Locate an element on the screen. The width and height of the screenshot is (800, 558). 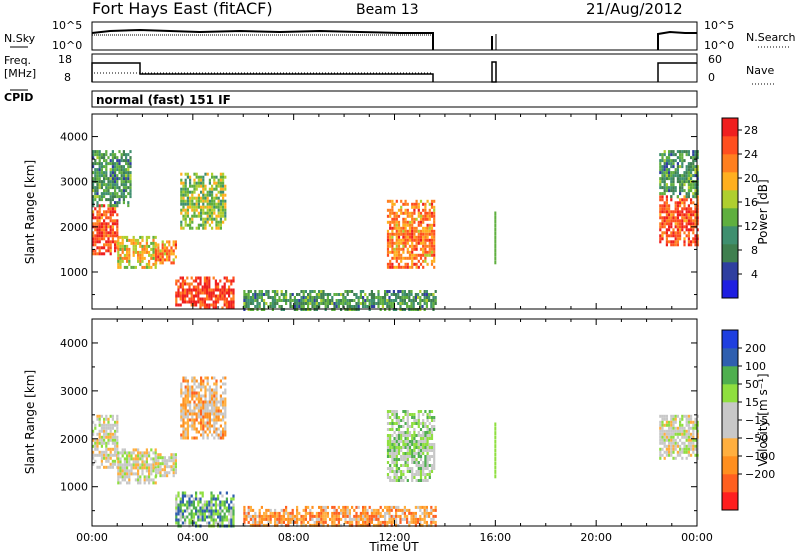
velocity-colorbar-tick-label: −50 is located at coordinates (756, 438).